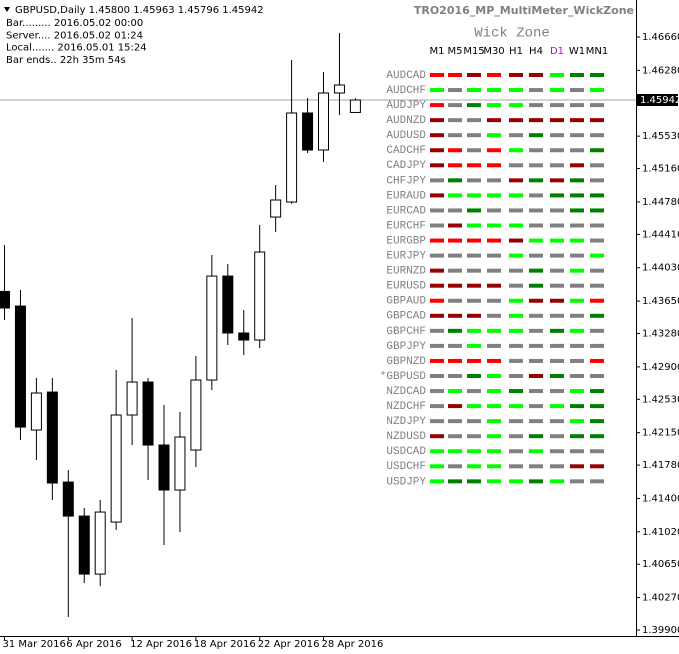  Describe the element at coordinates (516, 51) in the screenshot. I see `timeframe-label: H1` at that location.